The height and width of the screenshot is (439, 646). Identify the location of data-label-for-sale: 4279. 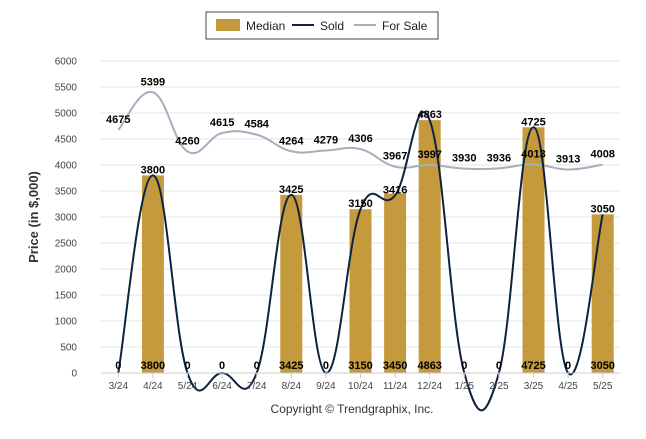
(326, 140).